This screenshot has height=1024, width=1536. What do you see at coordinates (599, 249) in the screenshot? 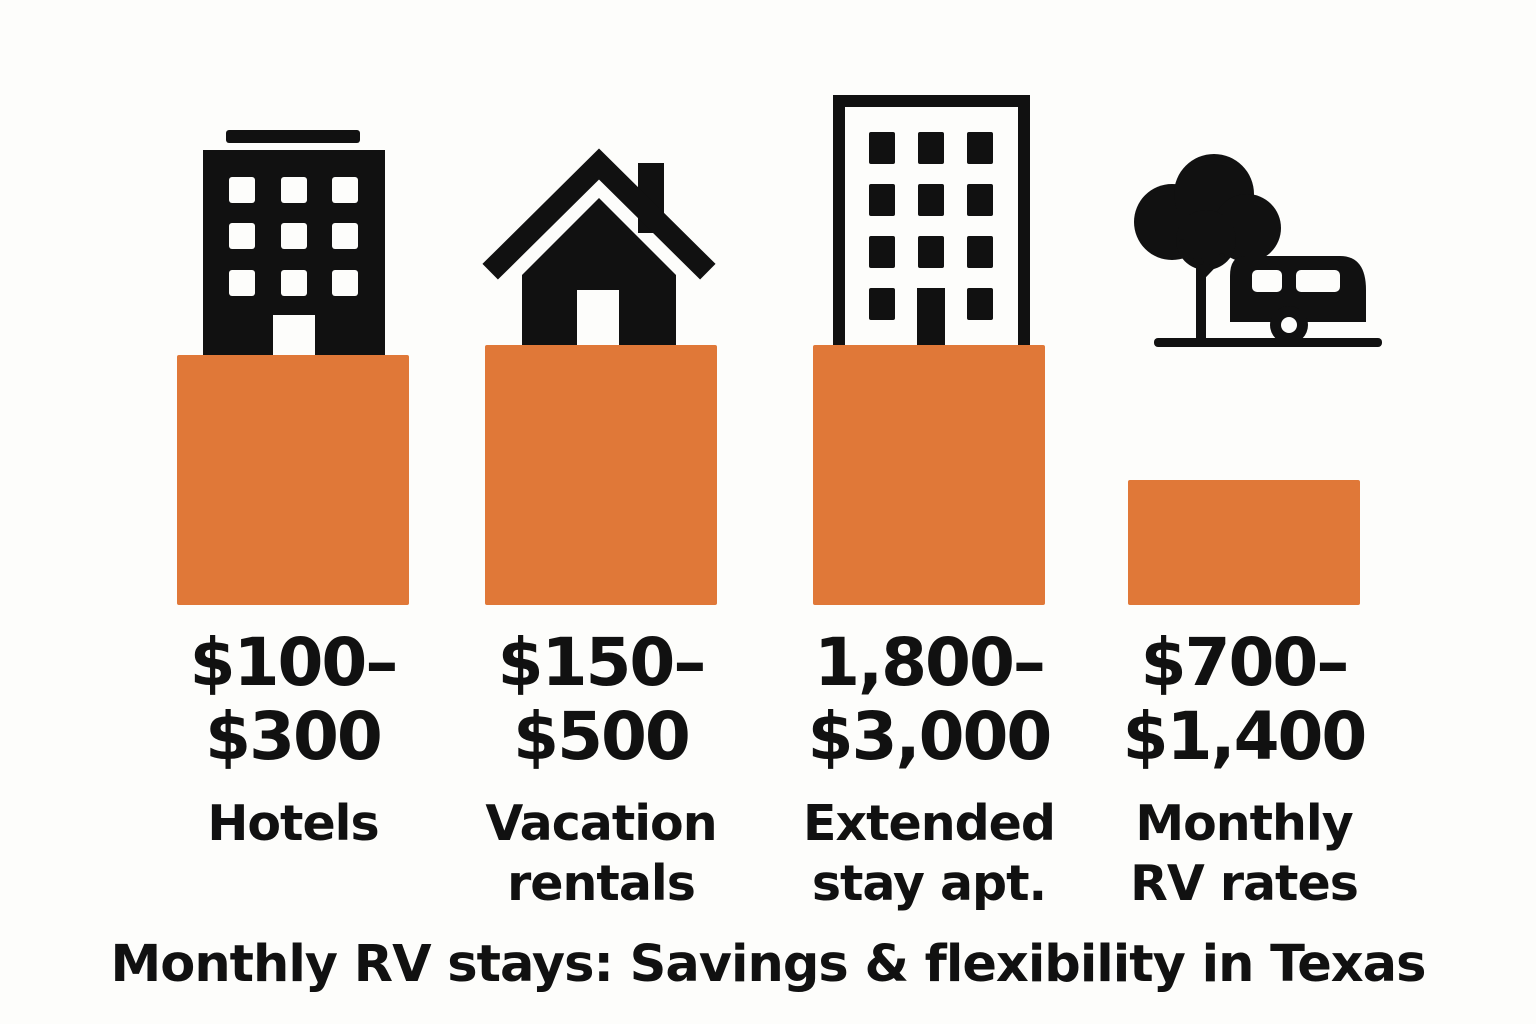
I see `house-icon` at bounding box center [599, 249].